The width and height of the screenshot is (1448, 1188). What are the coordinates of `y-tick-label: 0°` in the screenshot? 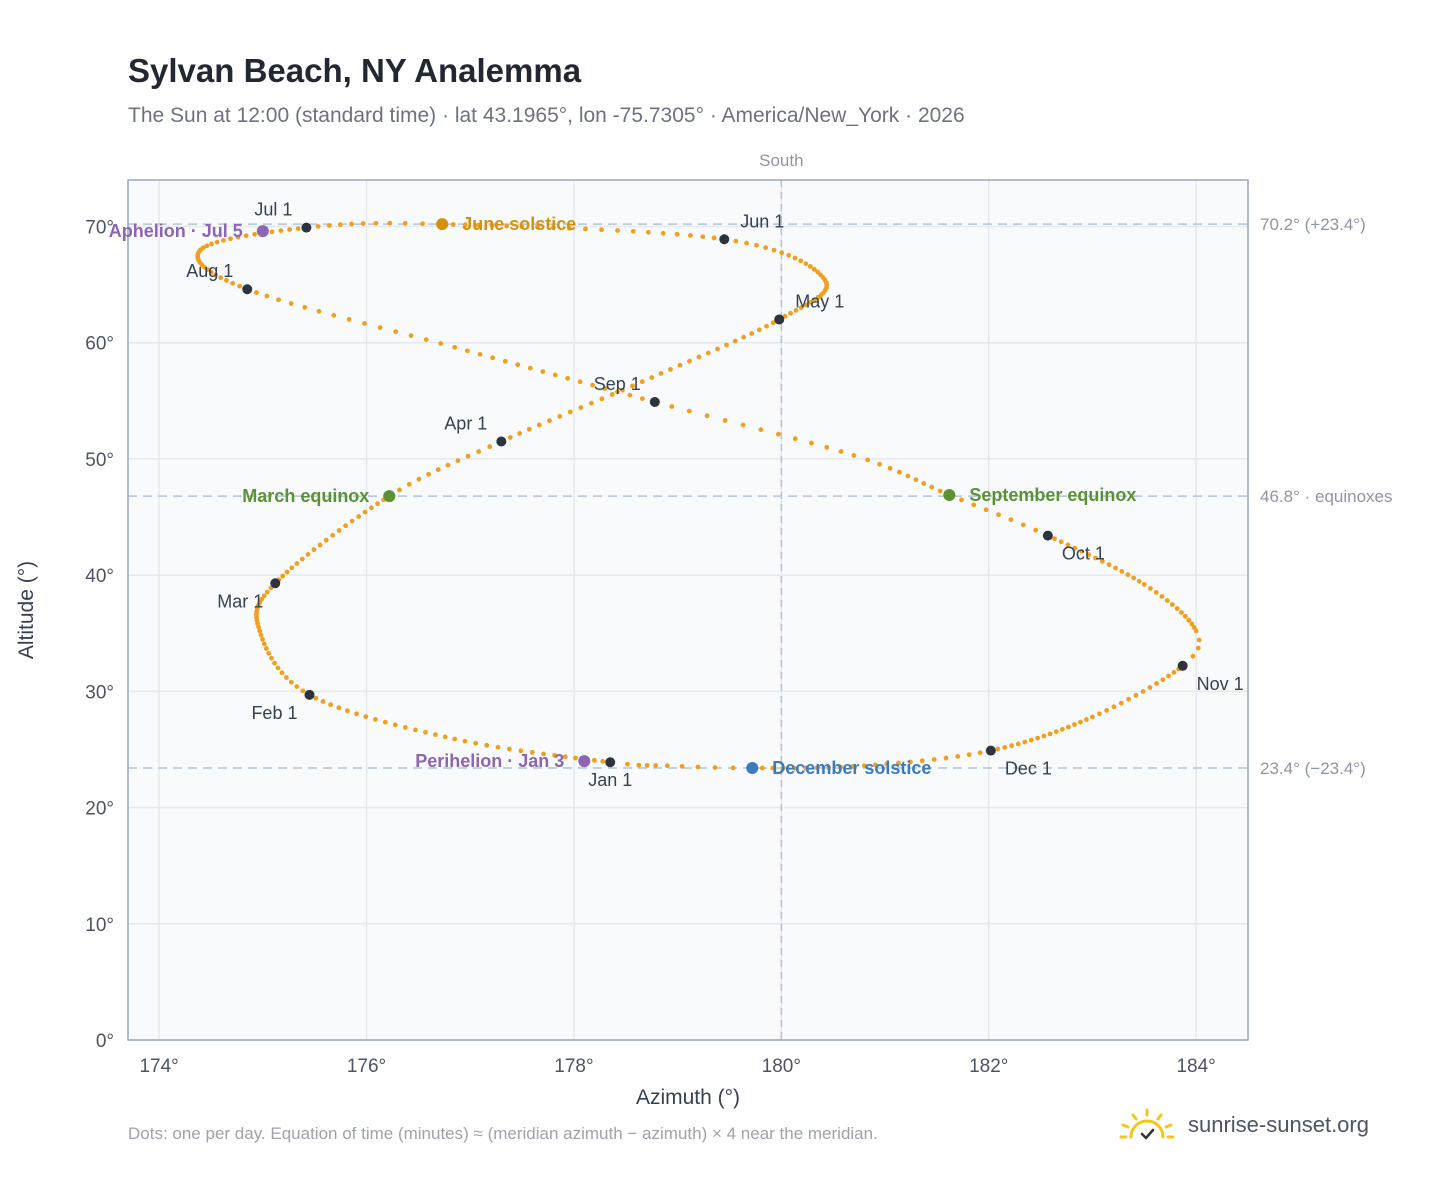 It's located at (105, 1041).